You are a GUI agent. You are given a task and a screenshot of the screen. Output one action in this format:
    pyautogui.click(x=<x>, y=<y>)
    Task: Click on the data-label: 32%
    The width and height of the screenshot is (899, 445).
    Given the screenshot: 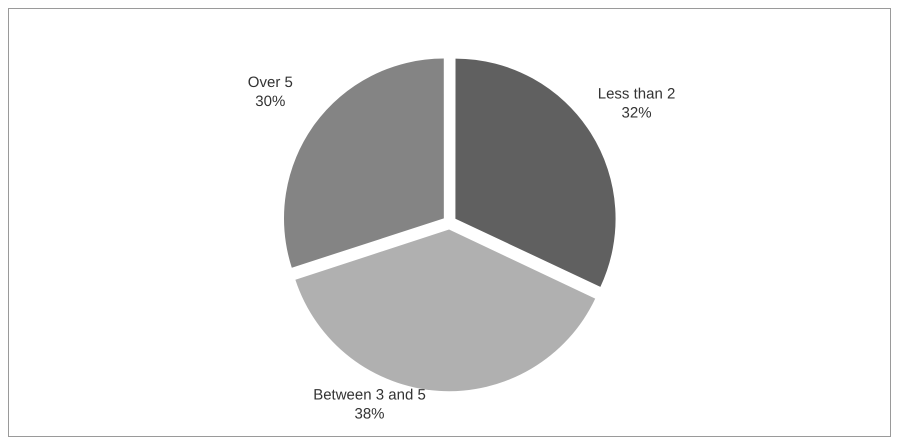 What is the action you would take?
    pyautogui.click(x=637, y=113)
    